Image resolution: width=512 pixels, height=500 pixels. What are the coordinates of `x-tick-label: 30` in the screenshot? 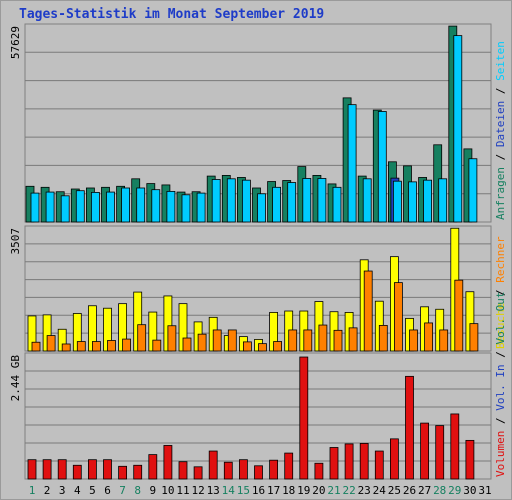 It's located at (469, 490).